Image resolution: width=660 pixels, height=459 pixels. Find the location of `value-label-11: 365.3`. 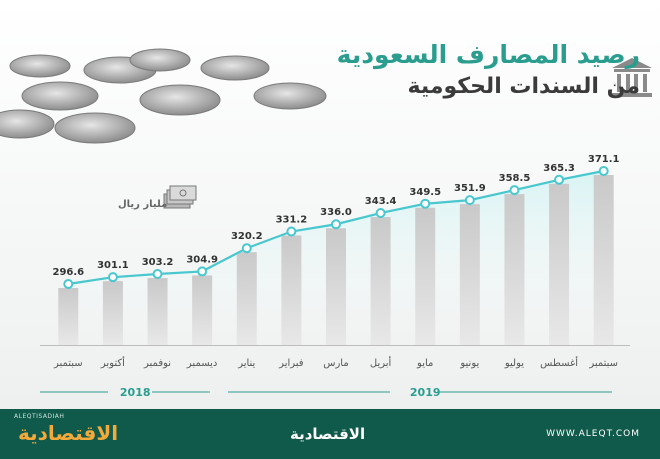

value-label-11: 365.3 is located at coordinates (559, 168).